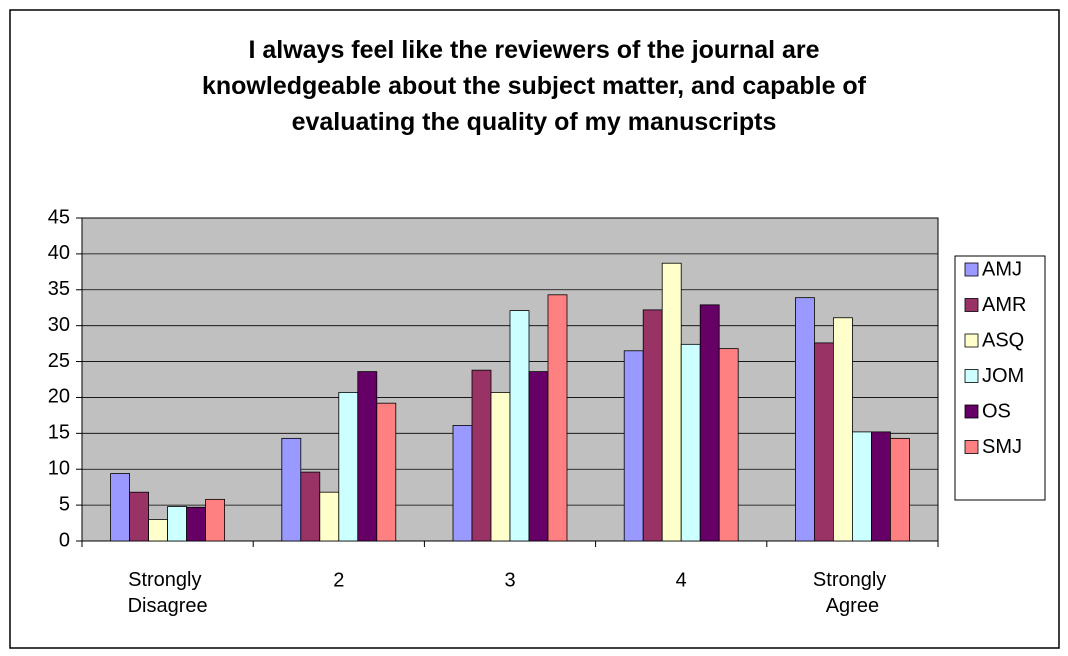 The height and width of the screenshot is (656, 1068). I want to click on legend-label: OS, so click(996, 411).